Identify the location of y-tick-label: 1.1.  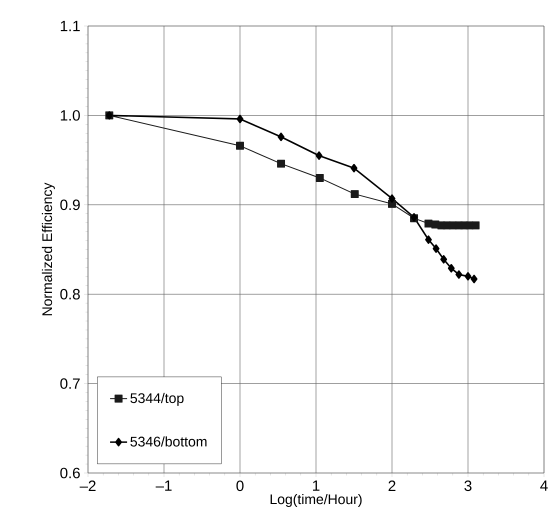
(70, 26).